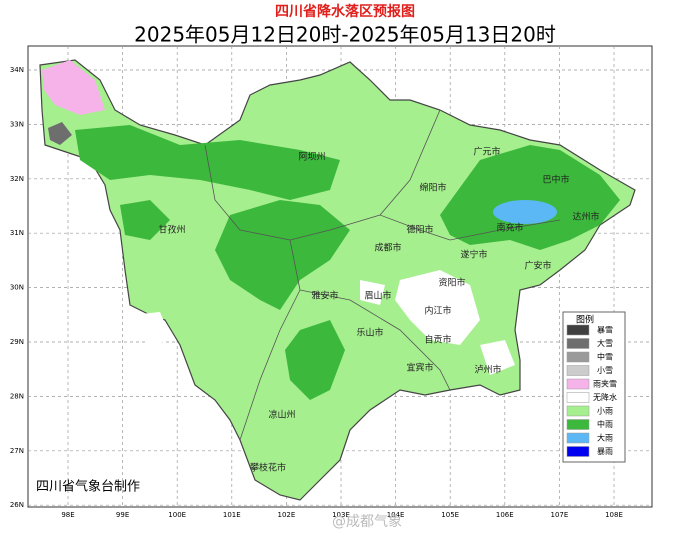  What do you see at coordinates (614, 515) in the screenshot?
I see `lon-label: 108E` at bounding box center [614, 515].